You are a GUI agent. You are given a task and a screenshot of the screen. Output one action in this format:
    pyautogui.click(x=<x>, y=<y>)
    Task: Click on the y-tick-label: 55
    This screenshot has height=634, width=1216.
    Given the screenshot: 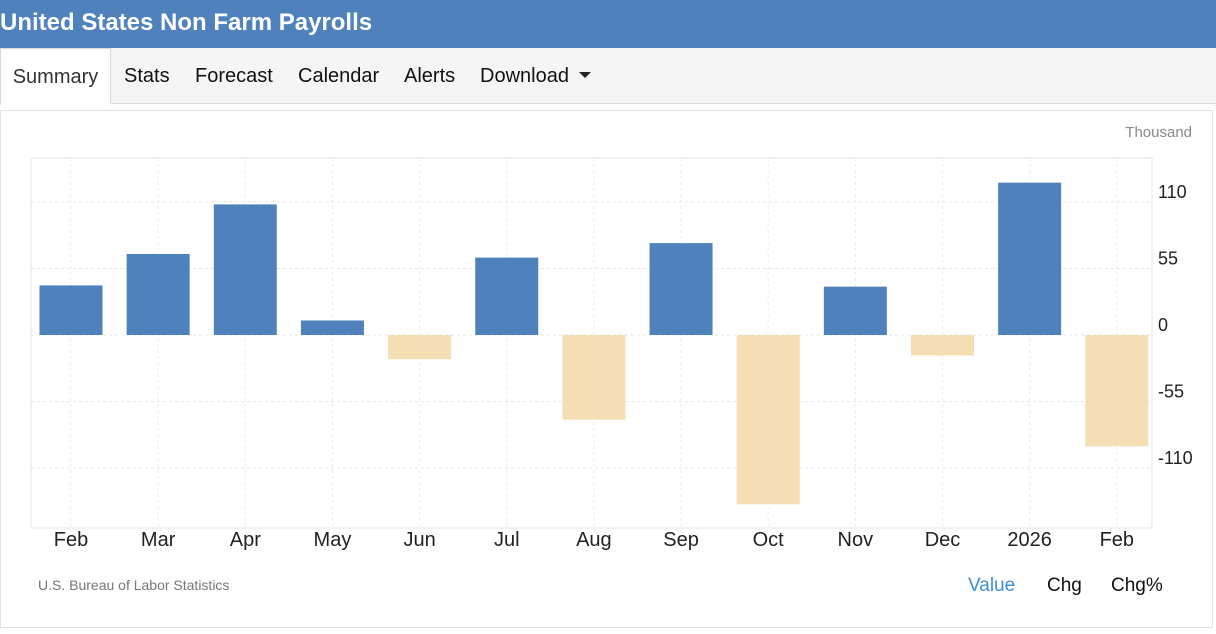 What is the action you would take?
    pyautogui.click(x=1168, y=259)
    